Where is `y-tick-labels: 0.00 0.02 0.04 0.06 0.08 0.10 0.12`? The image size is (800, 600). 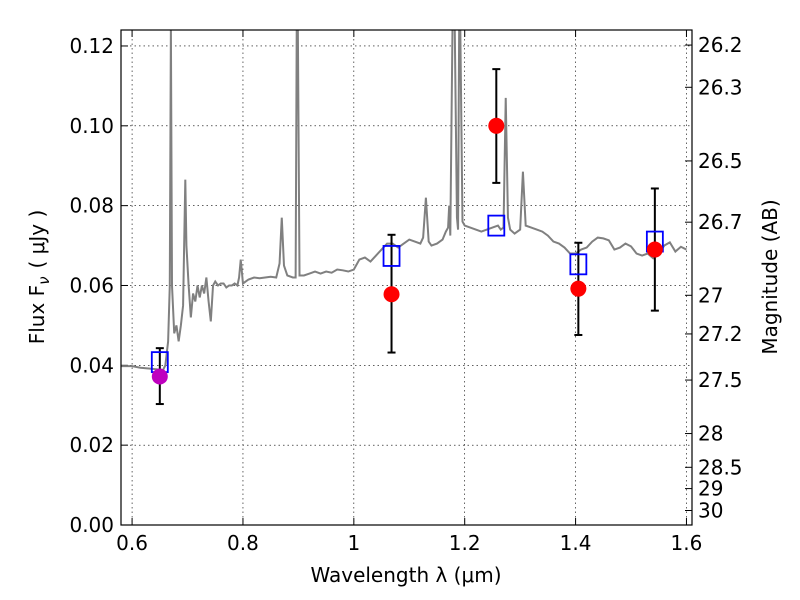
y-tick-labels: 0.00 0.02 0.04 0.06 0.08 0.10 0.12 is located at coordinates (91, 285).